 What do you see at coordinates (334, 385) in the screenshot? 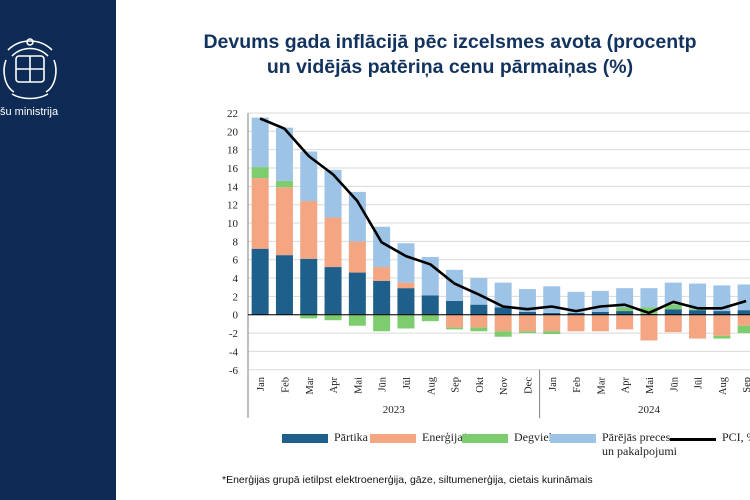
I see `x-tick-label: Apr` at bounding box center [334, 385].